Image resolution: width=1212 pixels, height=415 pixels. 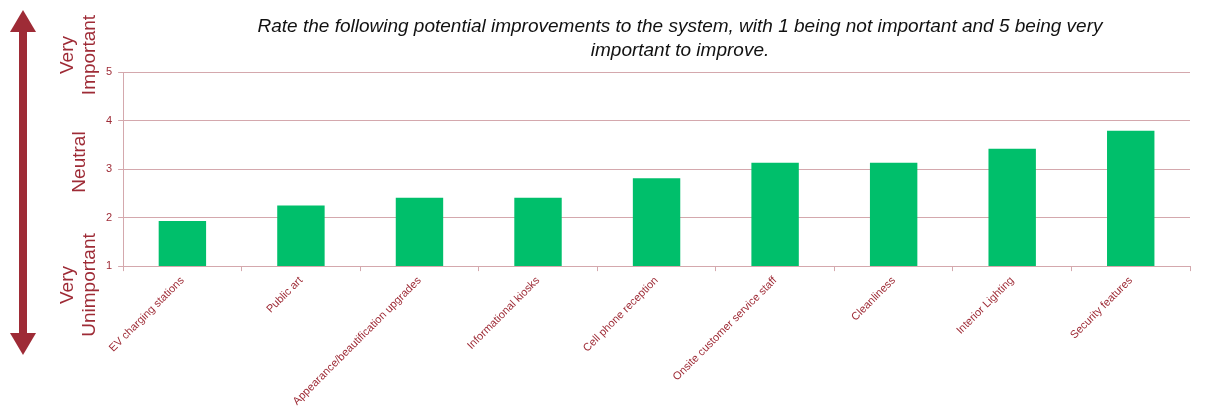 What do you see at coordinates (78, 162) in the screenshot?
I see `text: Neutral` at bounding box center [78, 162].